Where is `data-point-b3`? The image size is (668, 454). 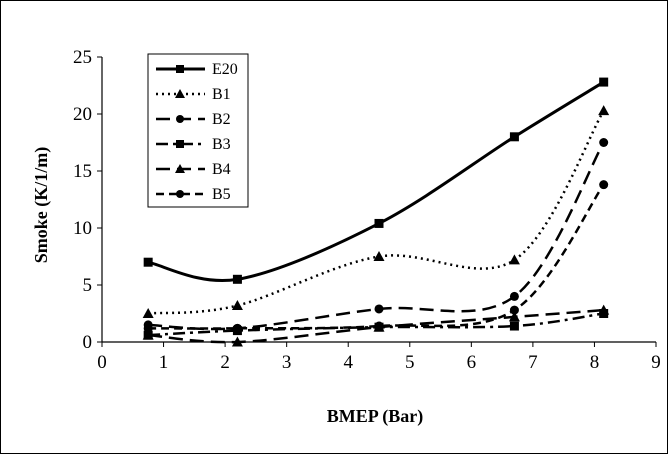 data-point-b3 is located at coordinates (514, 326).